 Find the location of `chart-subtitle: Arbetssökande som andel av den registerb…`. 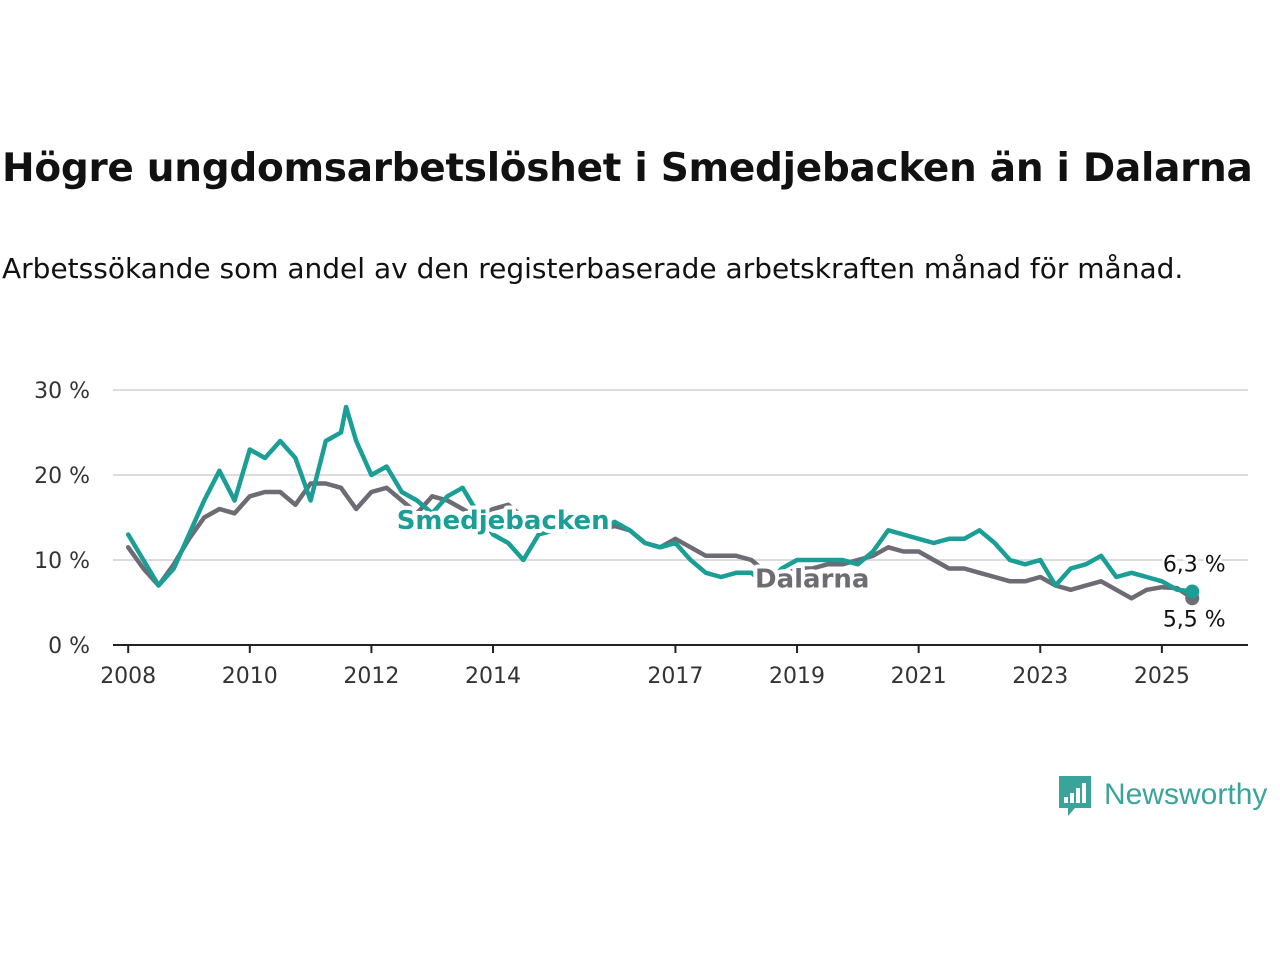

chart-subtitle: Arbetssökande som andel av den registerb… is located at coordinates (593, 268).